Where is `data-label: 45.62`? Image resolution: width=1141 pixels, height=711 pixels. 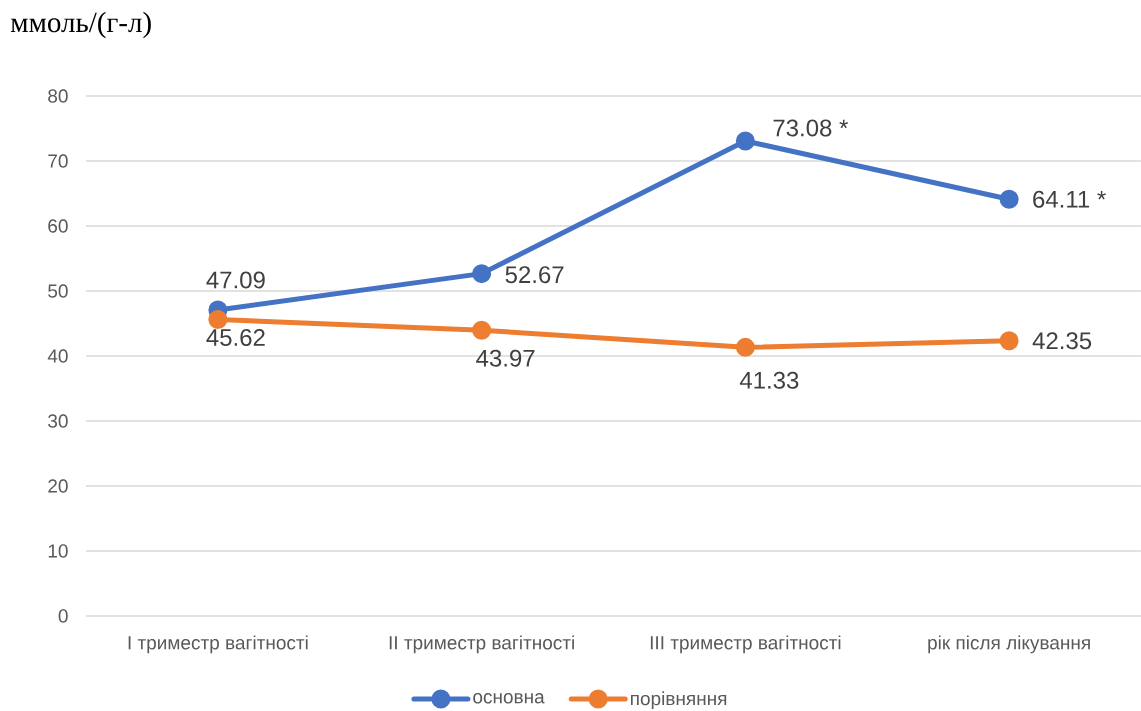
data-label: 45.62 is located at coordinates (235, 337).